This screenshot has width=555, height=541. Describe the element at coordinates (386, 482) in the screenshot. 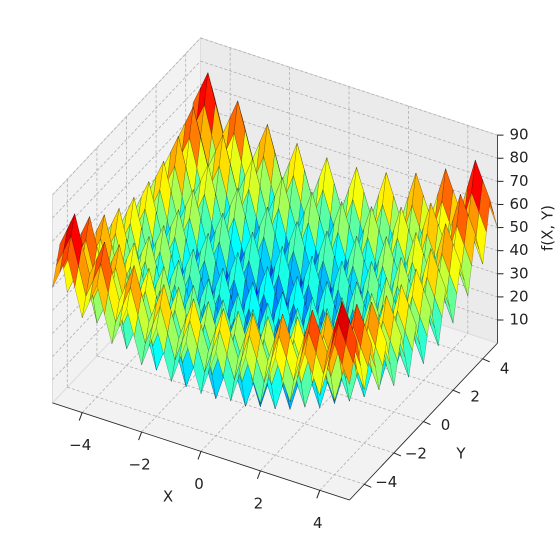

I see `y-tick-label: −4` at that location.